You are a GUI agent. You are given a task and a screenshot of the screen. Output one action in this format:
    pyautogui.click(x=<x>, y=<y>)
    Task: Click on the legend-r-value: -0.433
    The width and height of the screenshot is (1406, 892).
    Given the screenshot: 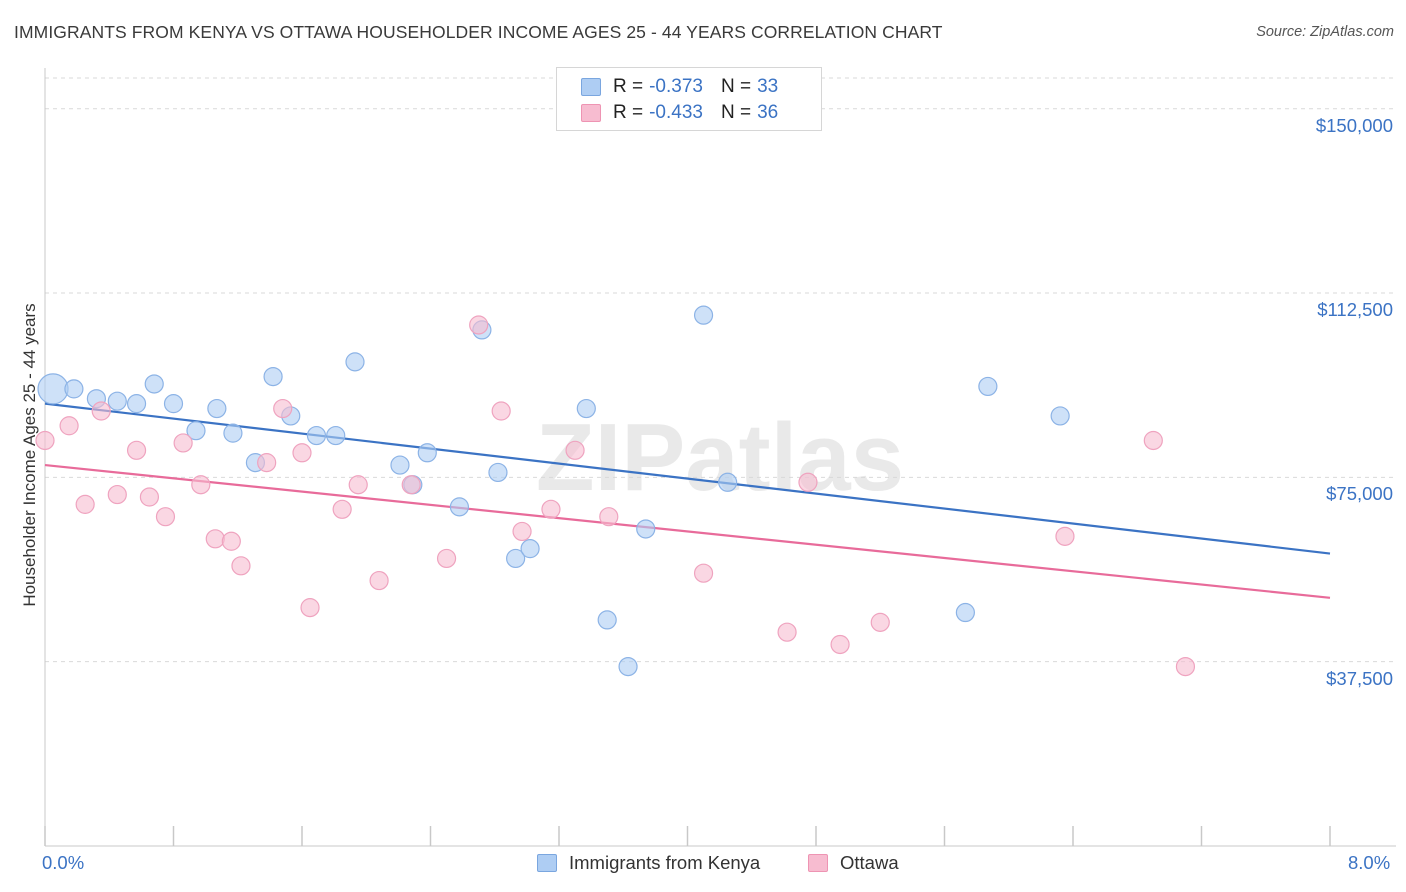 What is the action you would take?
    pyautogui.click(x=676, y=112)
    